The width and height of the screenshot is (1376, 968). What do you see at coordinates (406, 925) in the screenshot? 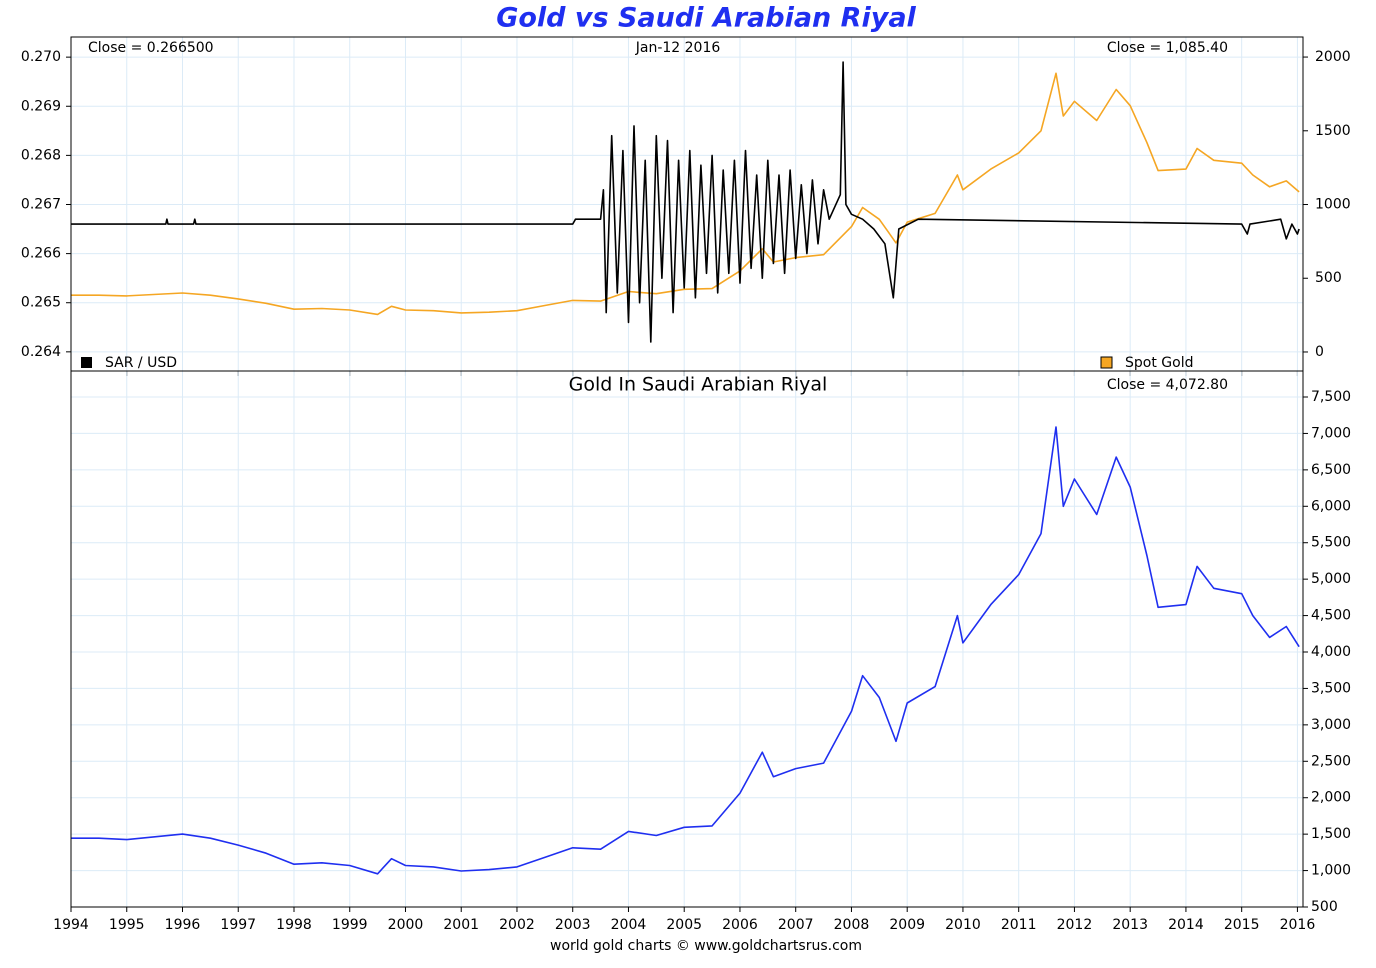
I see `x-tick-label: 2000` at bounding box center [406, 925].